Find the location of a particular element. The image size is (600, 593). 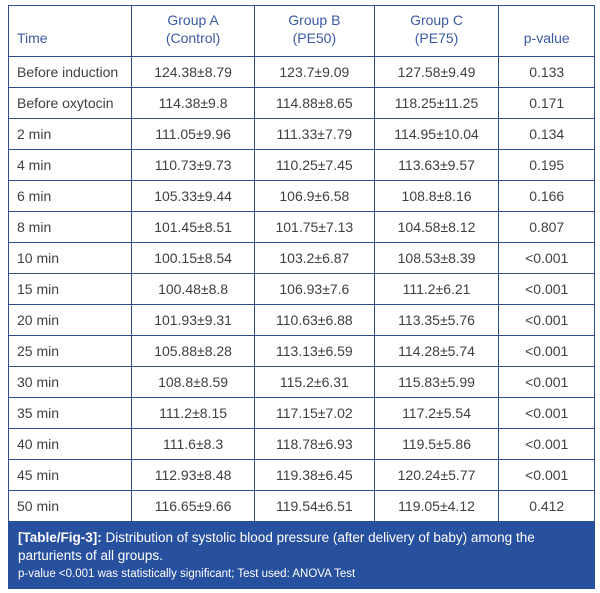

cell-group-a: 105.88±8.28 is located at coordinates (193, 351).